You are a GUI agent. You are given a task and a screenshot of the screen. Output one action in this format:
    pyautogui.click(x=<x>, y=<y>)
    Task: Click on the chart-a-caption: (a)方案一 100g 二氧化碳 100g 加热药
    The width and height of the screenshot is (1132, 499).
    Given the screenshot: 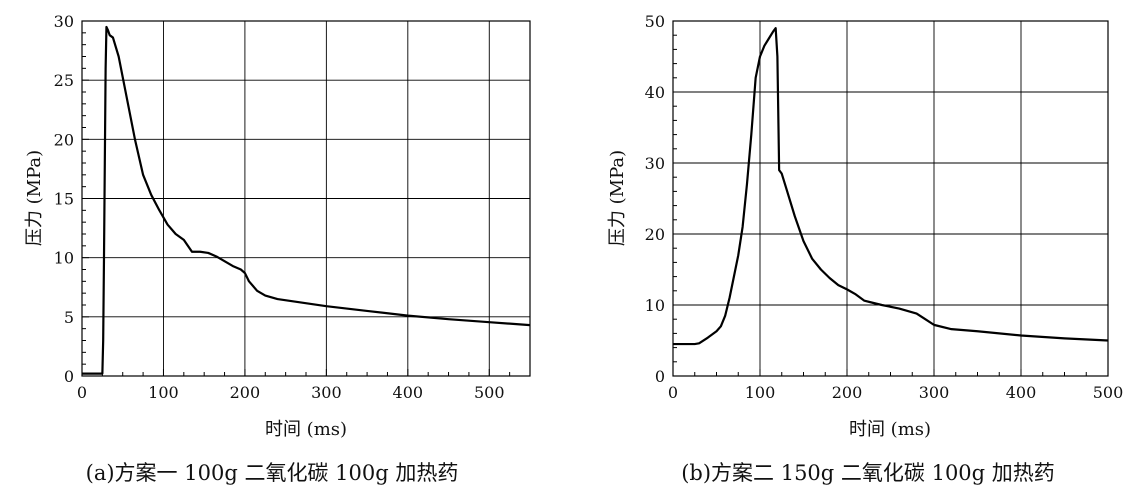 What is the action you would take?
    pyautogui.click(x=272, y=473)
    